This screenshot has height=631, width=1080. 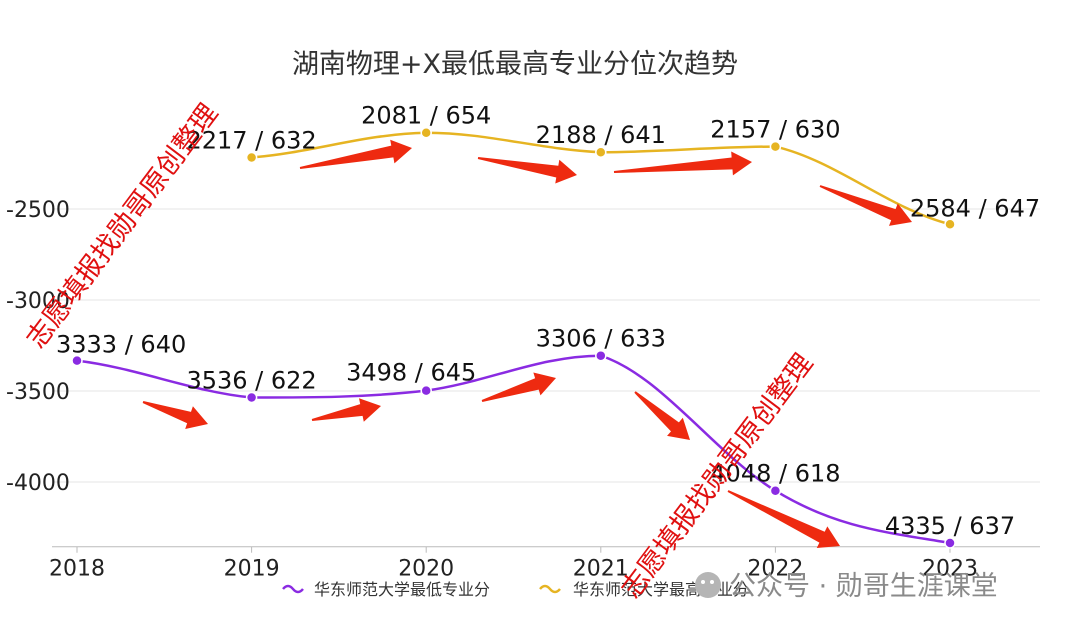 What do you see at coordinates (601, 569) in the screenshot?
I see `x-tick-label: 2021` at bounding box center [601, 569].